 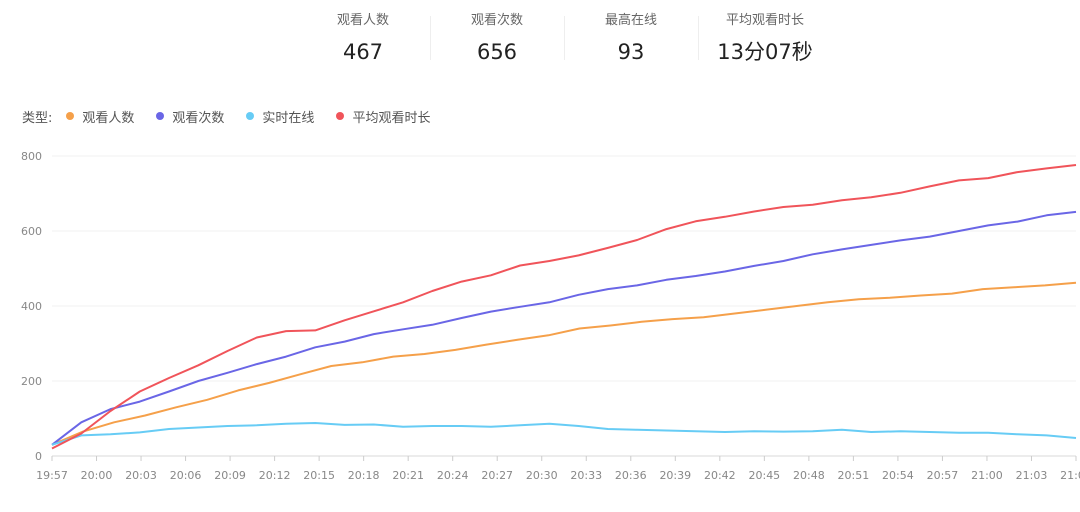 I want to click on y-tick-label: 200, so click(x=31, y=381).